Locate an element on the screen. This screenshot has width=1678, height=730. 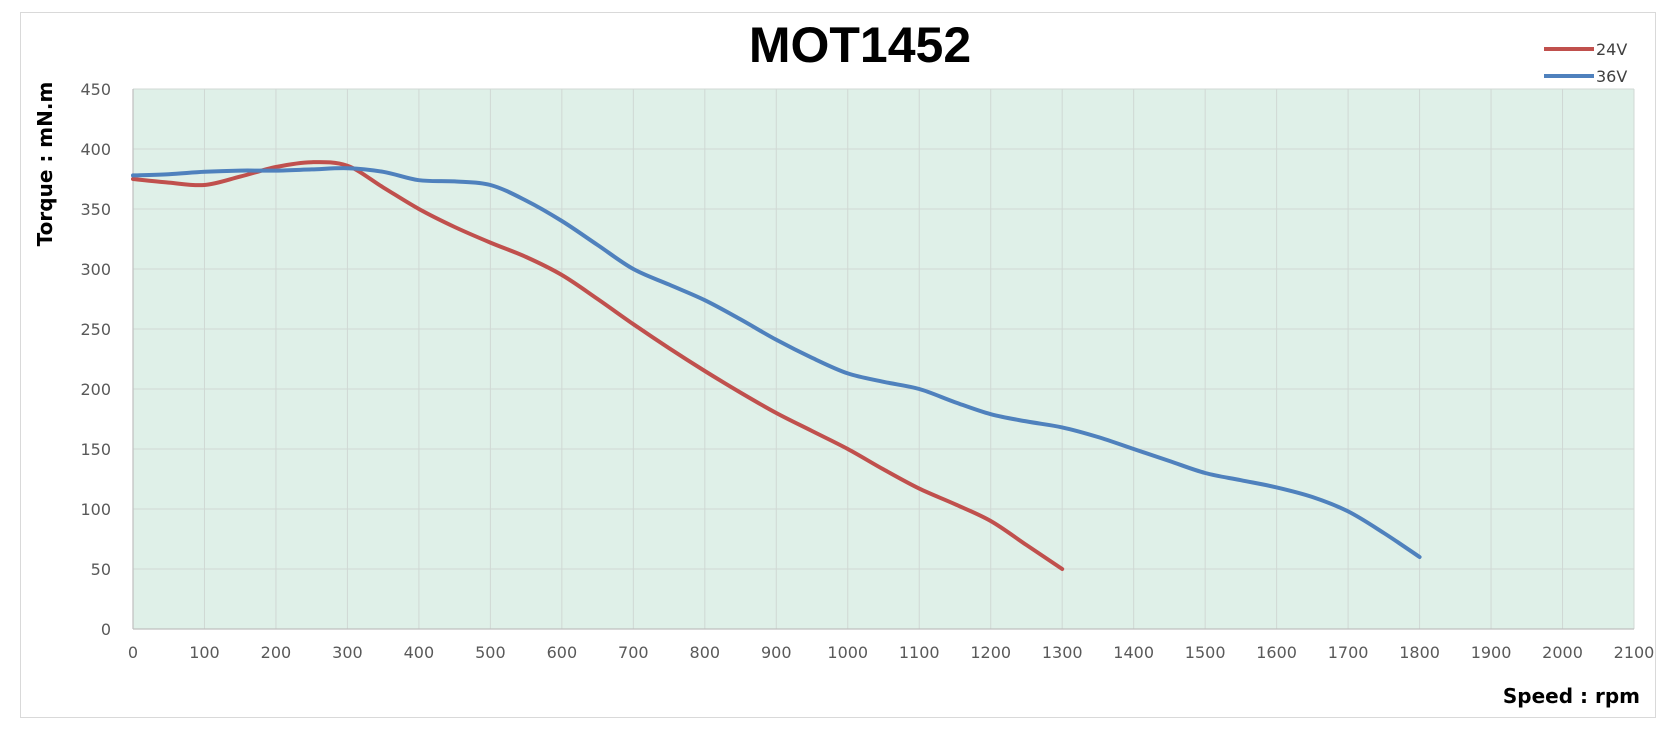
x-axis-label: Speed : rpm is located at coordinates (1571, 696).